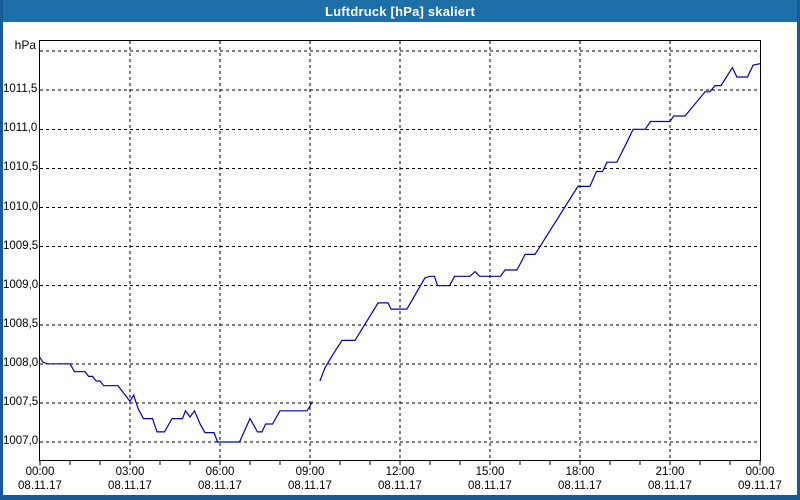 The height and width of the screenshot is (500, 800). What do you see at coordinates (20, 89) in the screenshot?
I see `y-tick-label: 1011,5` at bounding box center [20, 89].